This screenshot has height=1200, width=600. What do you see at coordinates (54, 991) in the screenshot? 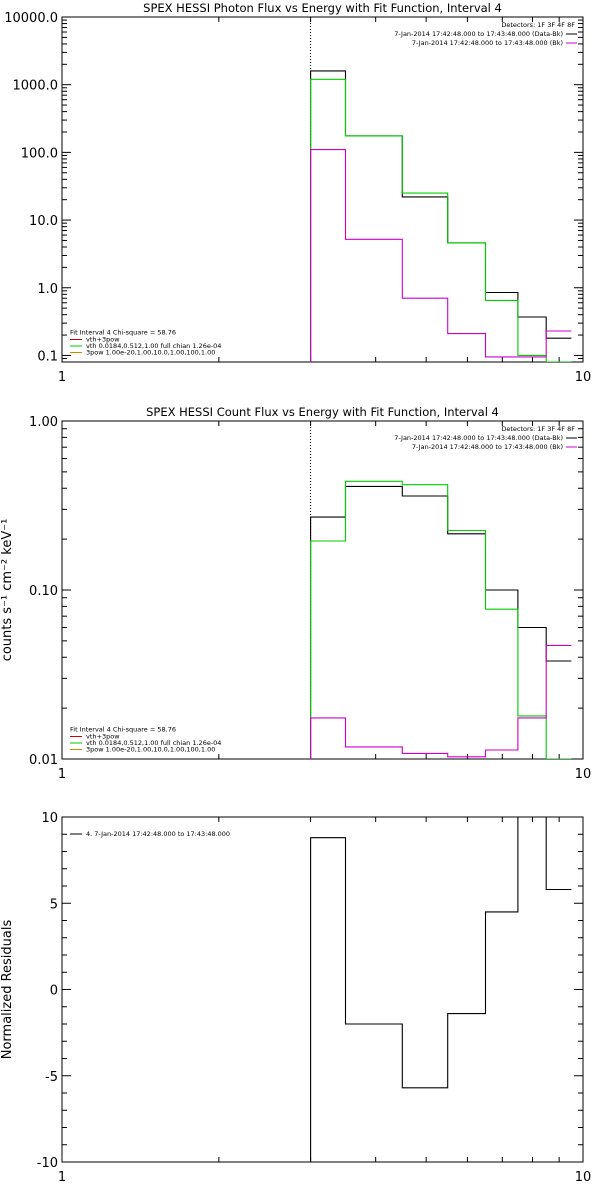
I see `y-tick-label: 0` at bounding box center [54, 991].